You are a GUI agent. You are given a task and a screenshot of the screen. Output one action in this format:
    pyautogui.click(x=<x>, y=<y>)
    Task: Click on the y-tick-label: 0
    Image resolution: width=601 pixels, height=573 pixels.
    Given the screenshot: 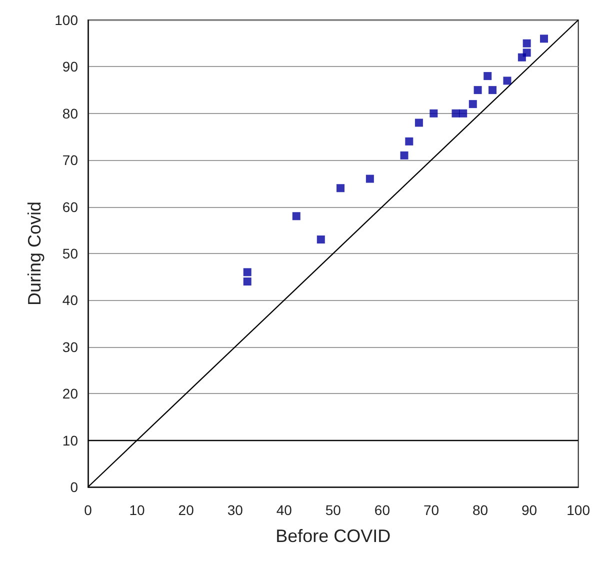 What is the action you would take?
    pyautogui.click(x=74, y=487)
    